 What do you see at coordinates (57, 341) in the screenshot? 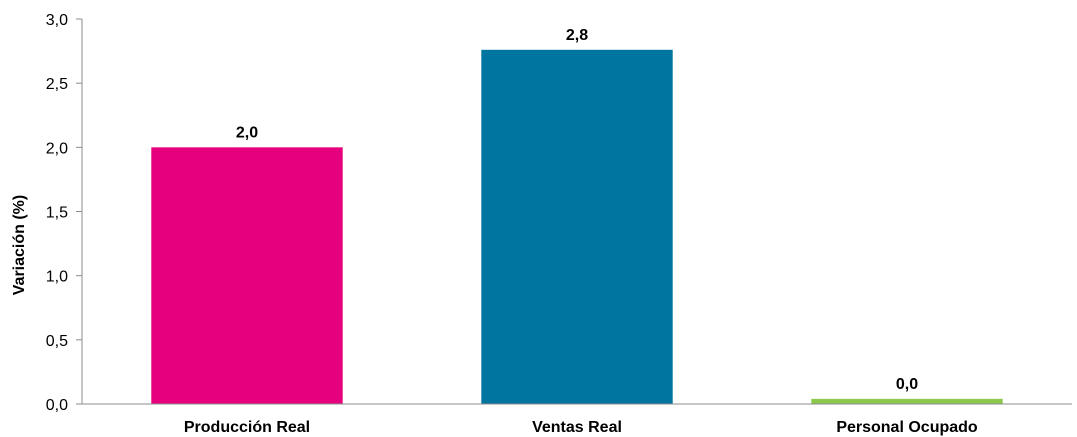
I see `y-tick-label: 0,5` at bounding box center [57, 341].